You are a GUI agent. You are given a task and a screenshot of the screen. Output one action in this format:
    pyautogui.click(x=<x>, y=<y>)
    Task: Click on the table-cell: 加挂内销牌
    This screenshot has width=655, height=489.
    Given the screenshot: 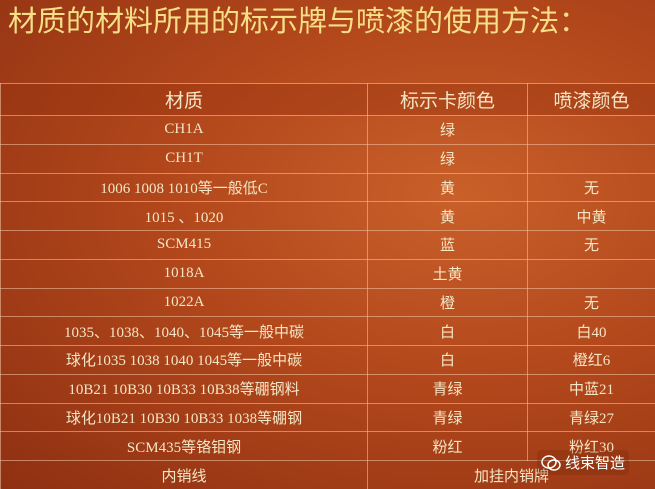 What is the action you would take?
    pyautogui.click(x=511, y=474)
    